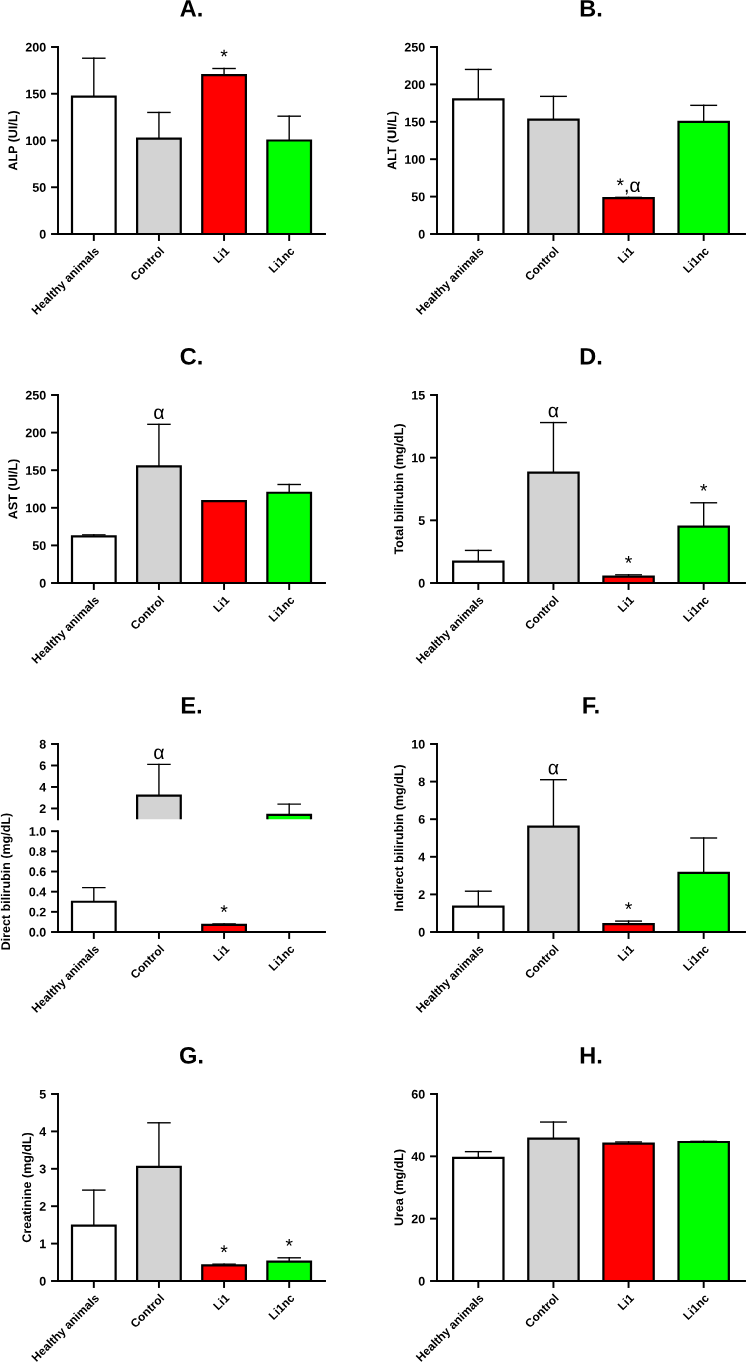  What do you see at coordinates (418, 1219) in the screenshot?
I see `y-tick-label: 20` at bounding box center [418, 1219].